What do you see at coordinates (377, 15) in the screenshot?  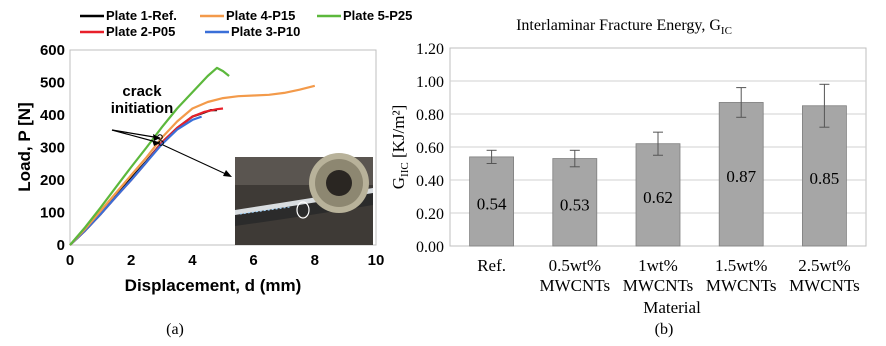 I see `legend-label: Plate 5-P25` at bounding box center [377, 15].